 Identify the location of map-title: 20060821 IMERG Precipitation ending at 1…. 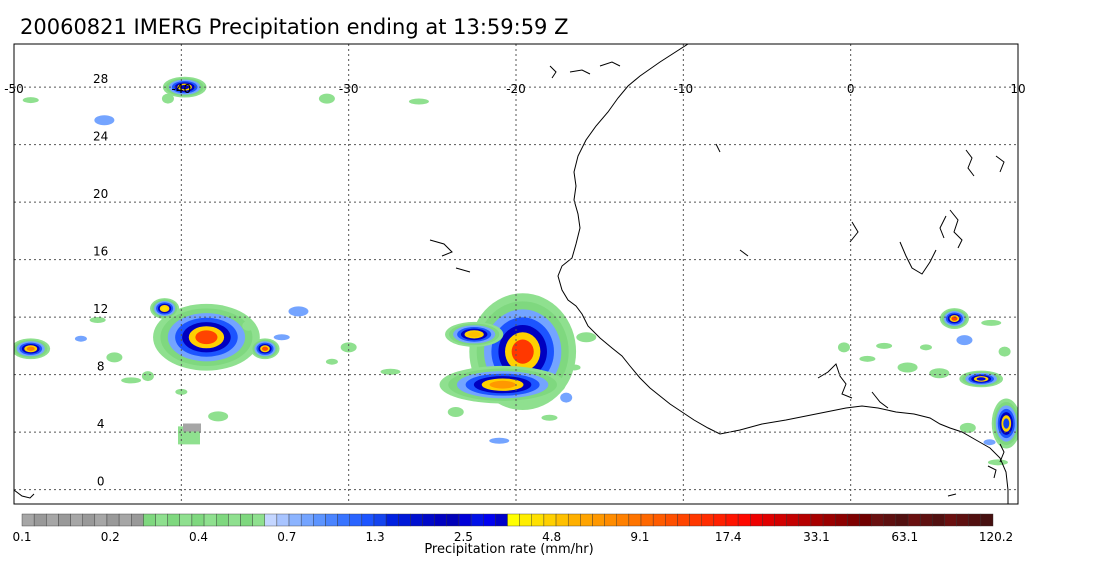
(294, 27).